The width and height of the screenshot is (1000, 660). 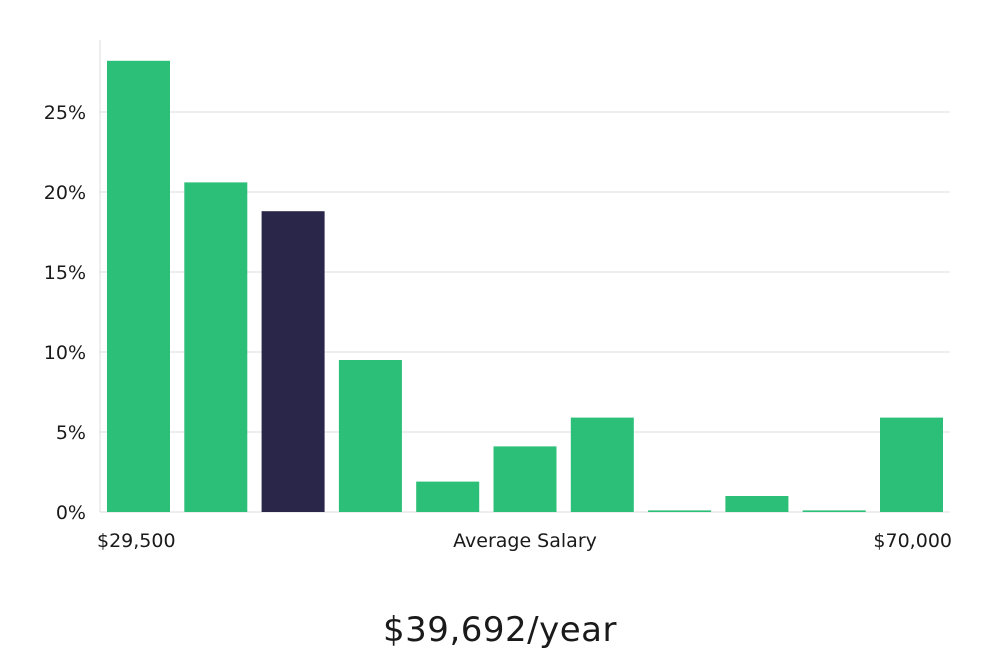 What do you see at coordinates (65, 273) in the screenshot?
I see `y-tick-label: 15%` at bounding box center [65, 273].